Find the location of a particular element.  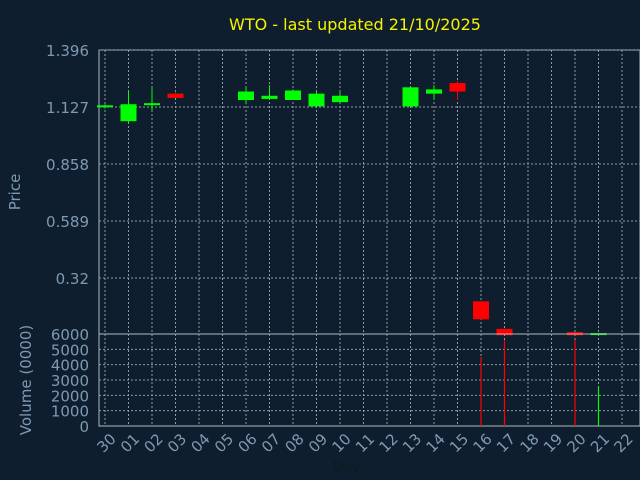

price-tick-label: 1.396 is located at coordinates (67, 51).